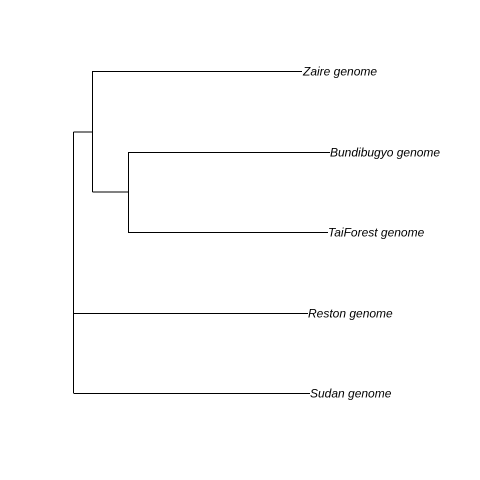  Describe the element at coordinates (350, 314) in the screenshot. I see `tip-label-reston: Reston genome` at that location.